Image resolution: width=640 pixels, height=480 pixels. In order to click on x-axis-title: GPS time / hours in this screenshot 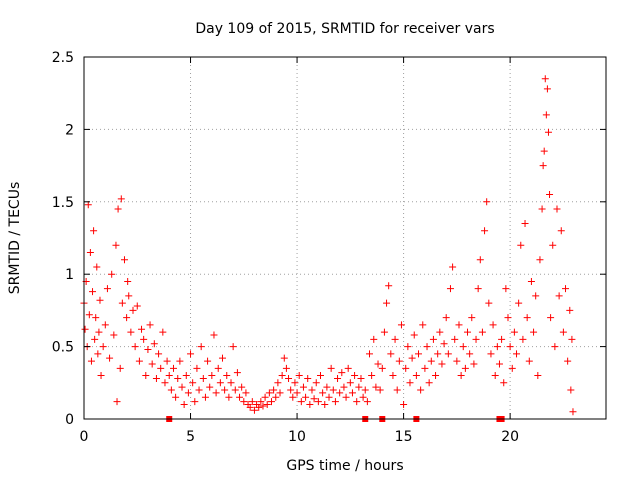, I will do `click(344, 466)`.